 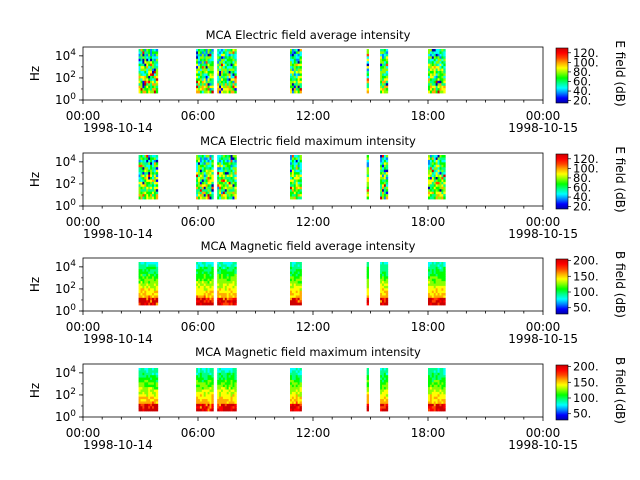 What do you see at coordinates (582, 72) in the screenshot?
I see `colorbar-tick-label: 80.` at bounding box center [582, 72].